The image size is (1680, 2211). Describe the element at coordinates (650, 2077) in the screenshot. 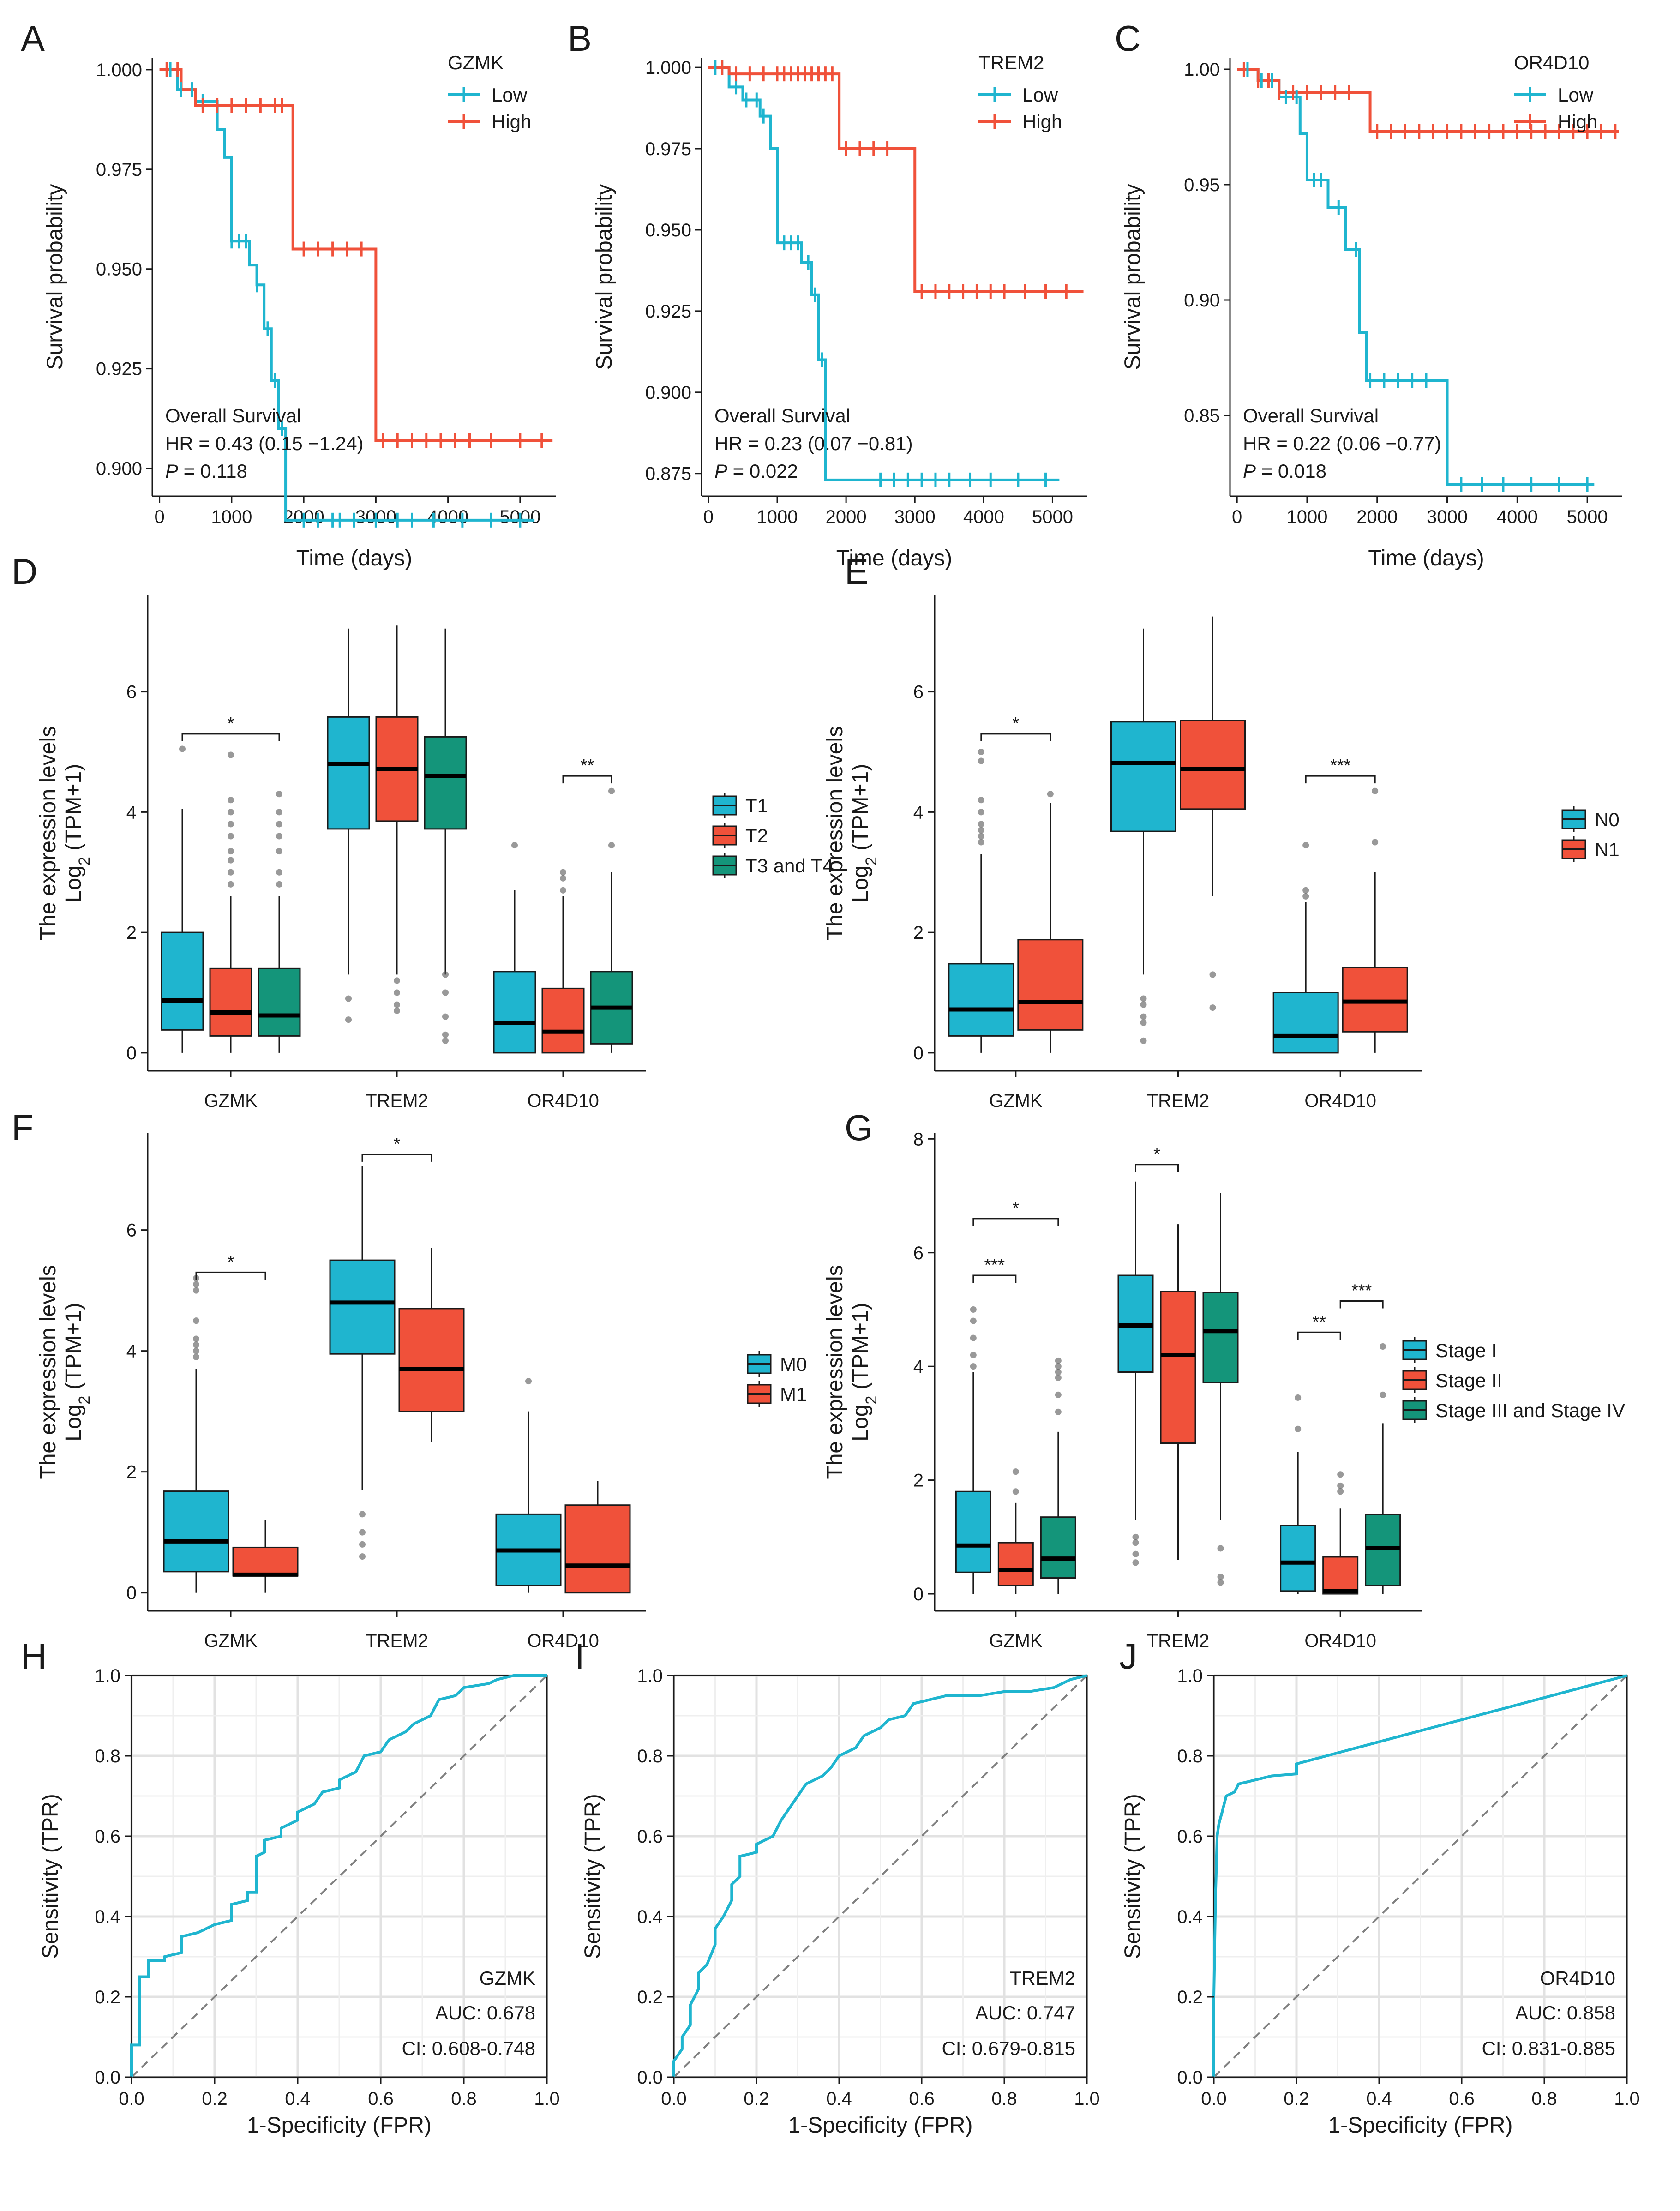

I see `y-tick-label: 0.0` at that location.